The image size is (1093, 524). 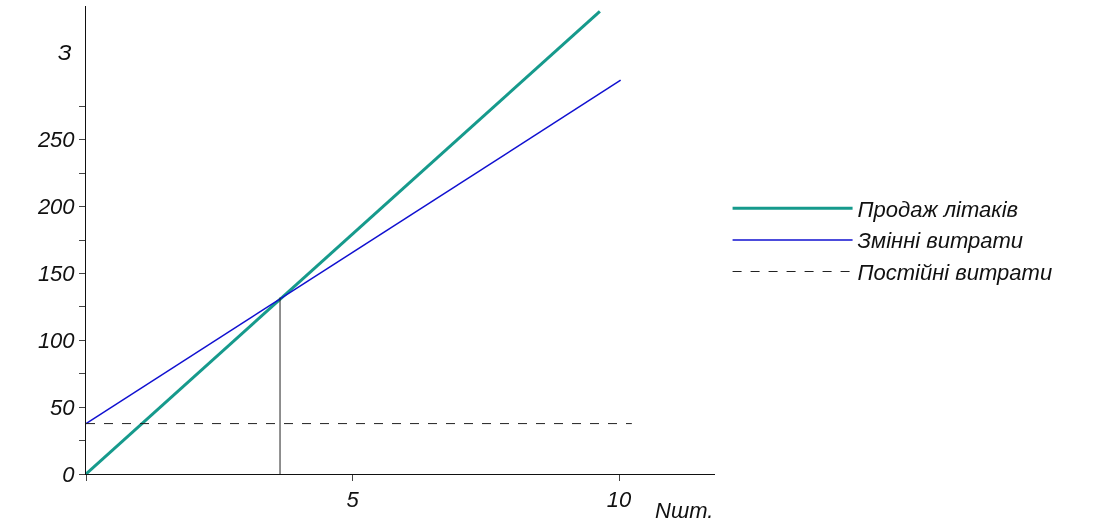 I want to click on text: Змінні витрати, so click(x=940, y=241).